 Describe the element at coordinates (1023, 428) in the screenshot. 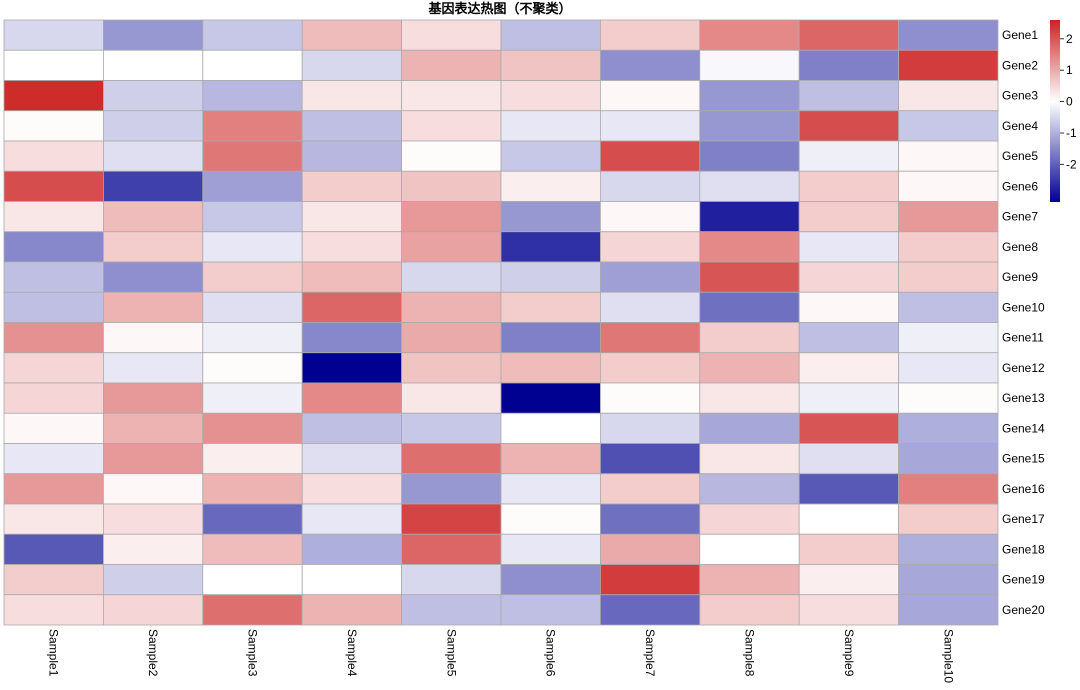

I see `row-label: Gene14` at that location.